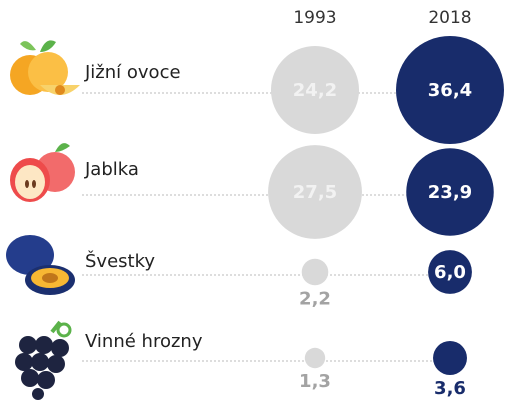 This screenshot has height=400, width=506. I want to click on category-label: Švestky, so click(120, 261).